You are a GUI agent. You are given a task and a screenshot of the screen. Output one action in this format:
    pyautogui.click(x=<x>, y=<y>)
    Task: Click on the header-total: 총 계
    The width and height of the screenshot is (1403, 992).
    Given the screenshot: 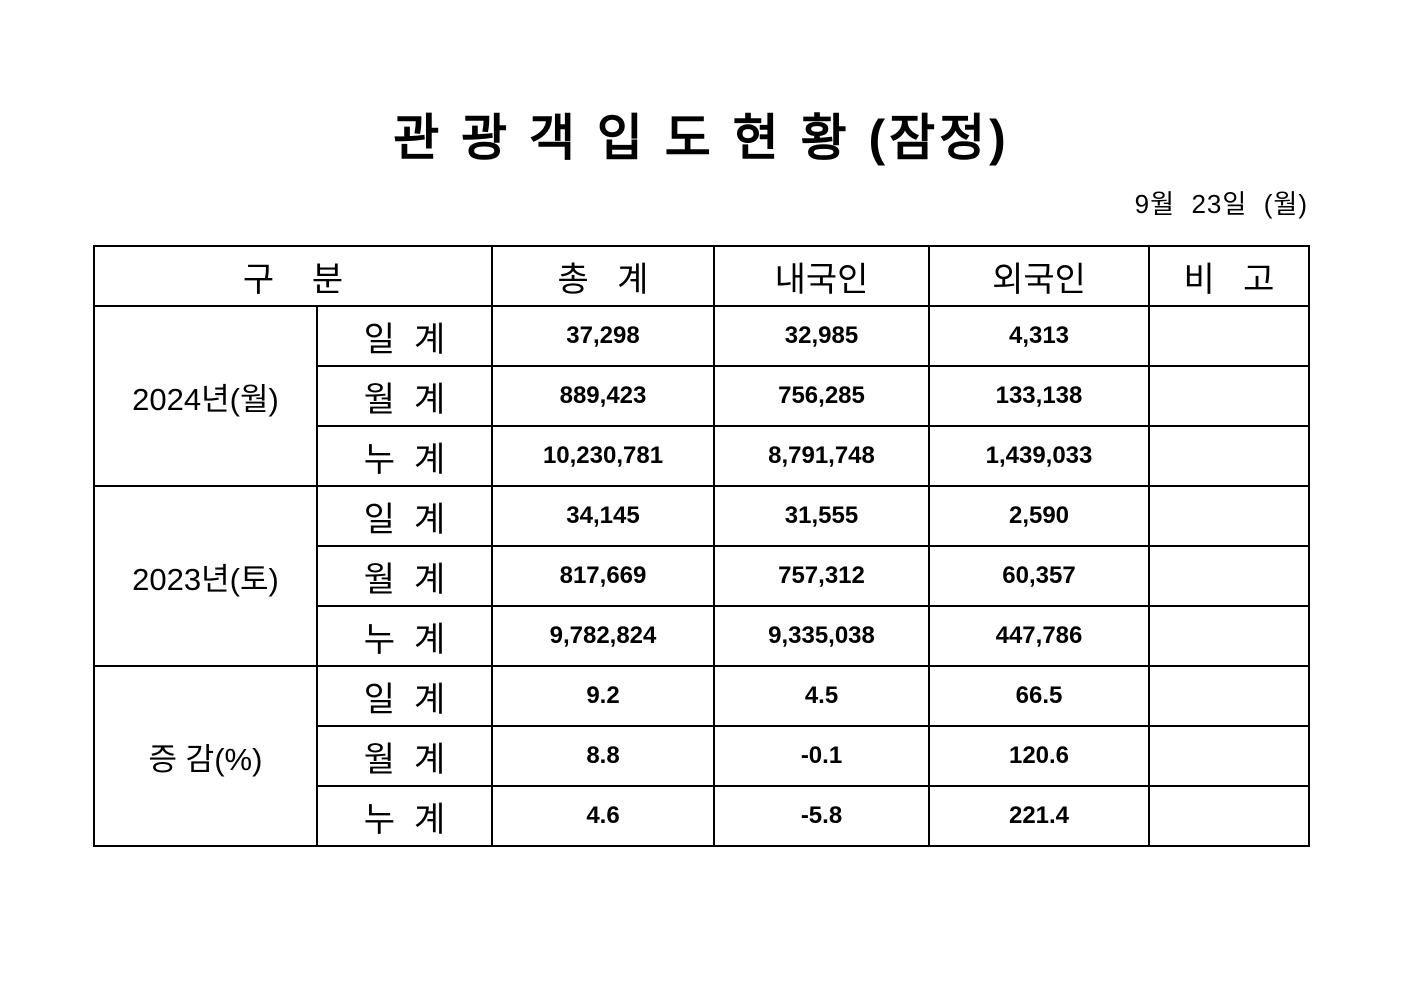 What is the action you would take?
    pyautogui.click(x=603, y=276)
    